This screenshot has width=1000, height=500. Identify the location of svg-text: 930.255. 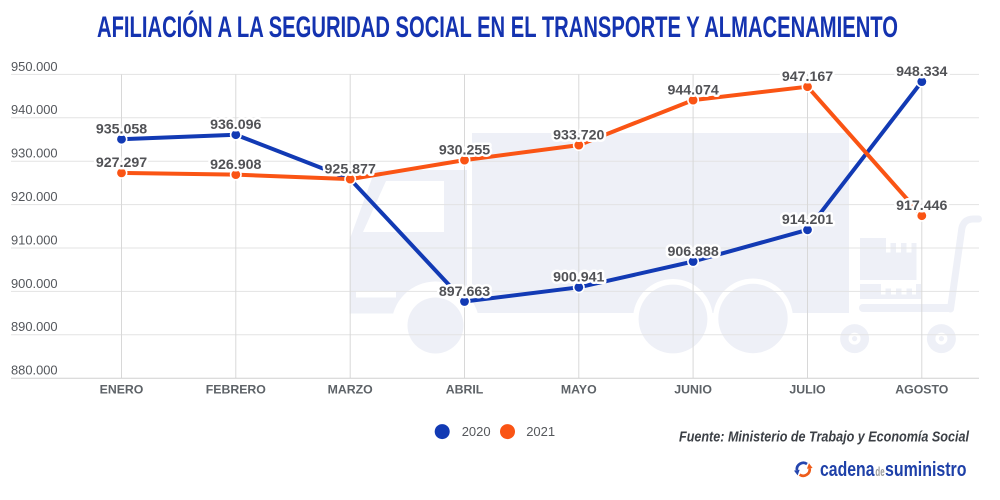
(464, 150).